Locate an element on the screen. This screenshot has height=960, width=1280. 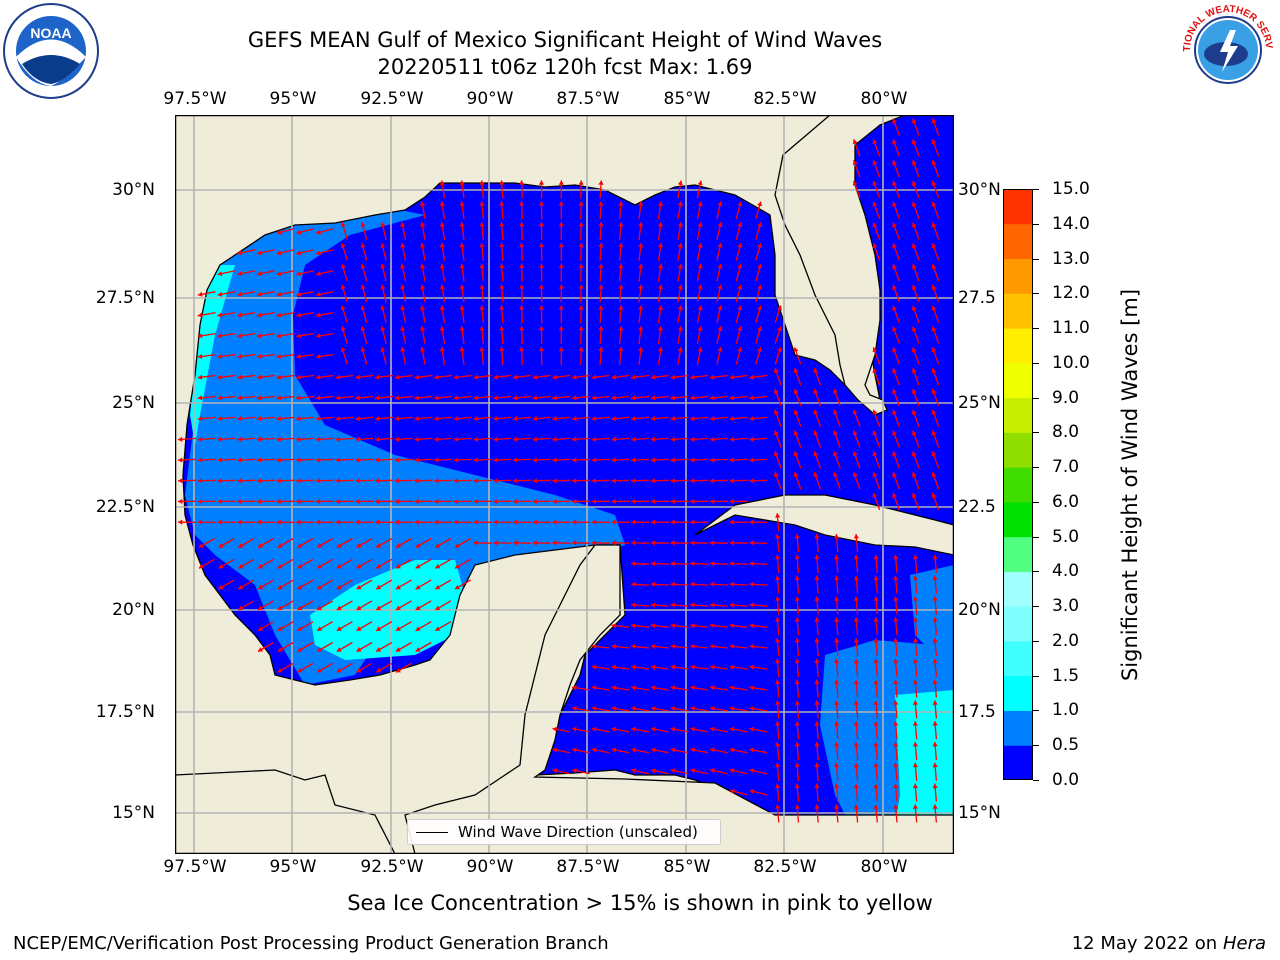
lat-tick-left: 15°N is located at coordinates (133, 813).